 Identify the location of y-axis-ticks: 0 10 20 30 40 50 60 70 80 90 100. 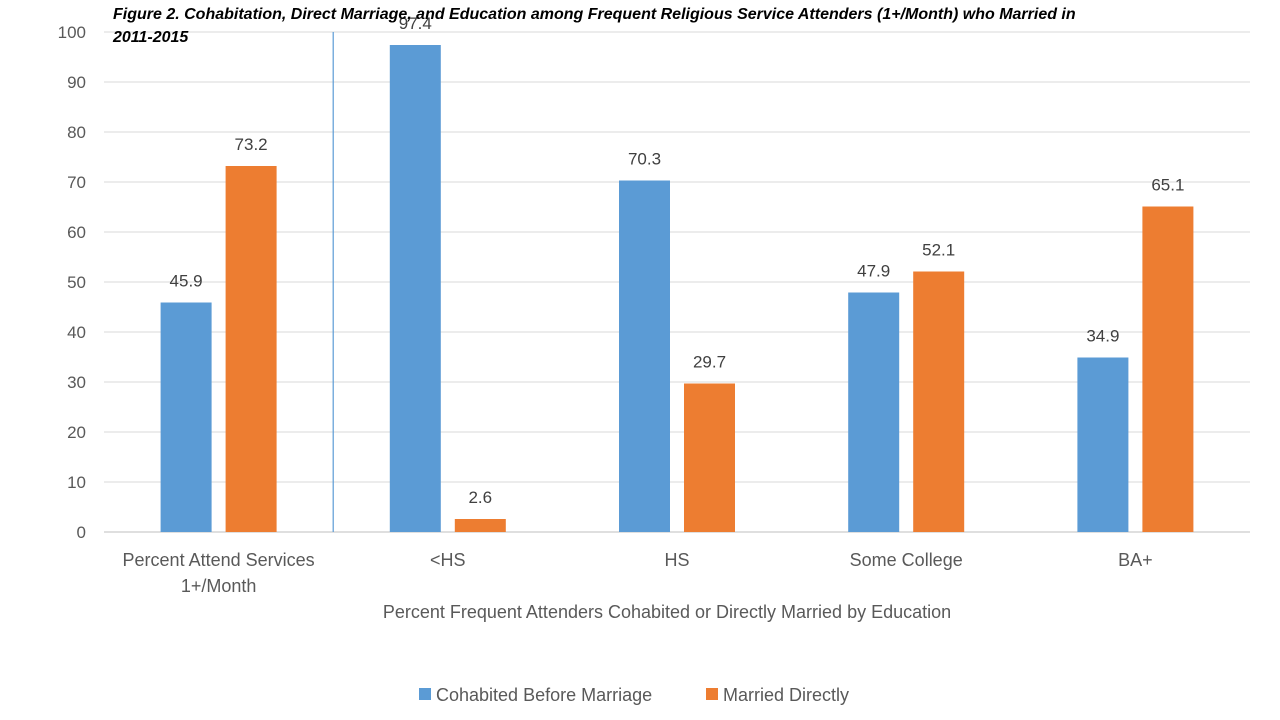
(72, 282).